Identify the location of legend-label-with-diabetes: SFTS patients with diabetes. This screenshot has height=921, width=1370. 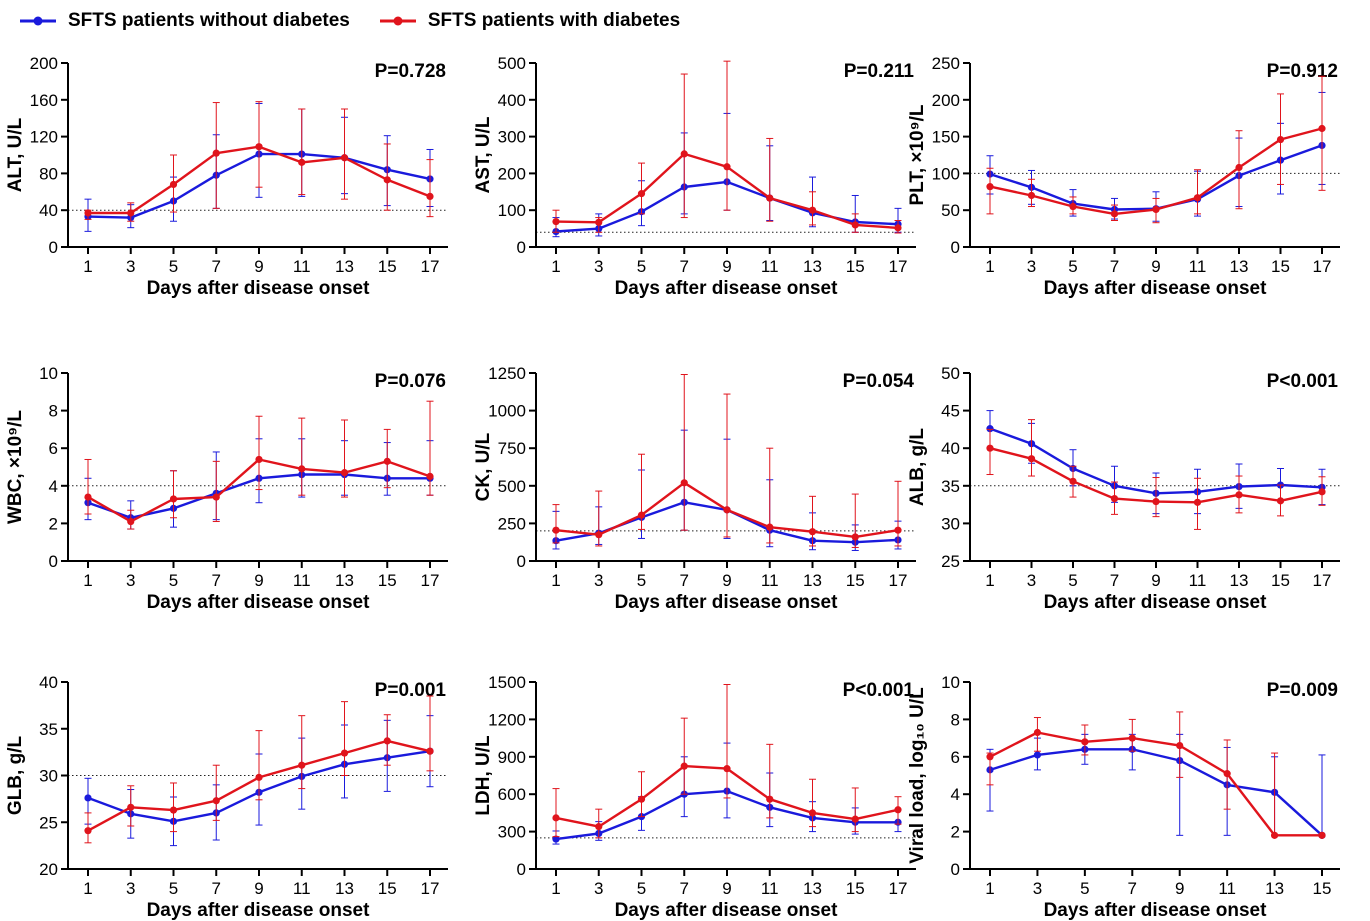
(554, 20).